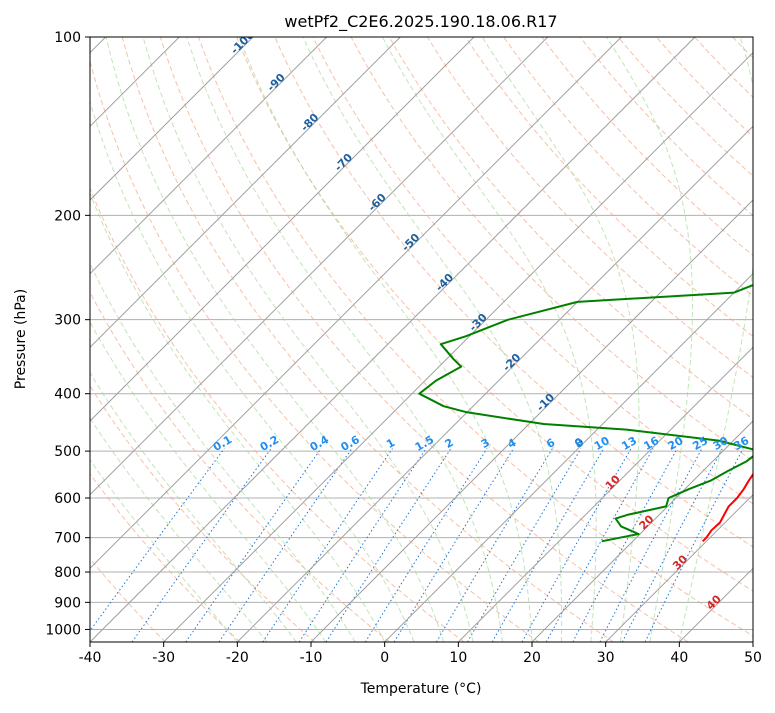  I want to click on chart-title: wetPf2_C2E6.2025.190.18.06.R17, so click(420, 22).